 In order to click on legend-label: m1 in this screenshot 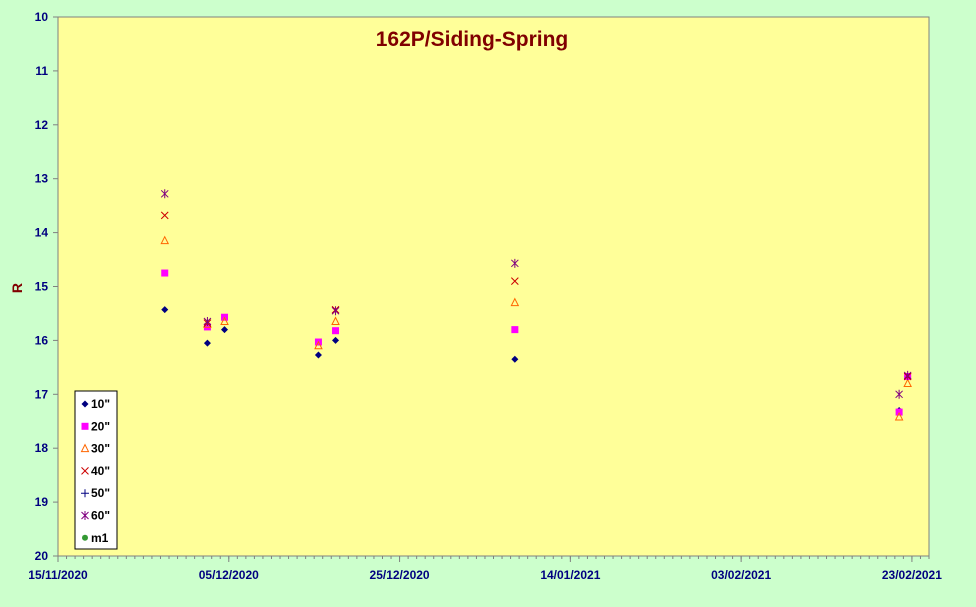, I will do `click(100, 538)`.